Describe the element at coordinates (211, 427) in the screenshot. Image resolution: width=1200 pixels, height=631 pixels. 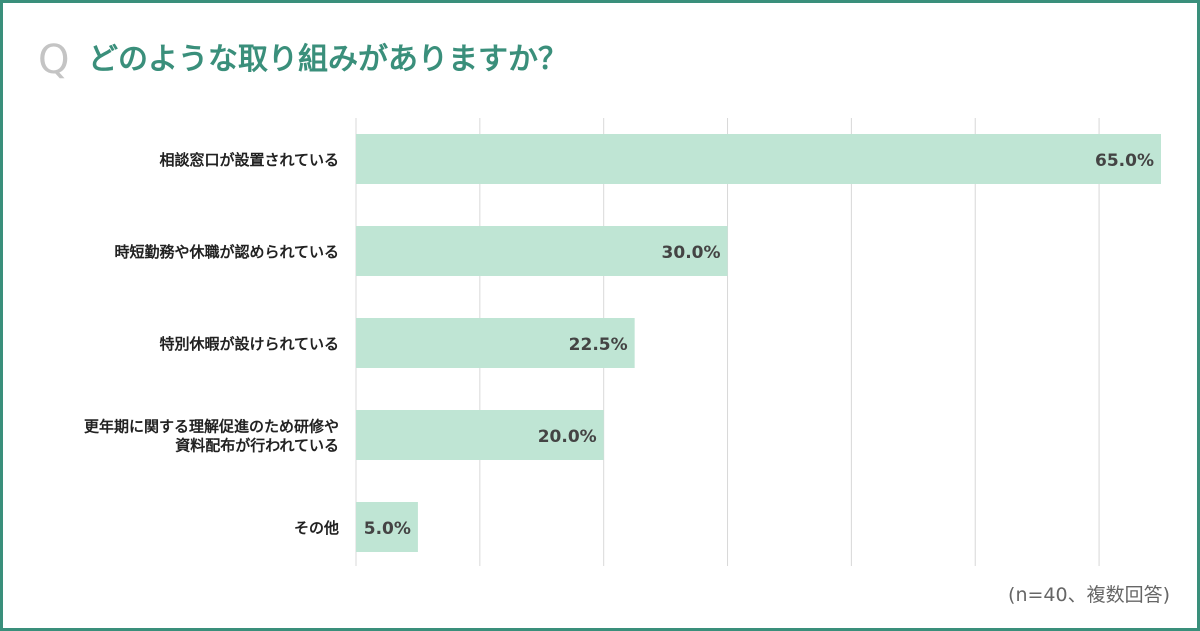
I see `category-label: 更年期に関する理解促進のため研修や` at that location.